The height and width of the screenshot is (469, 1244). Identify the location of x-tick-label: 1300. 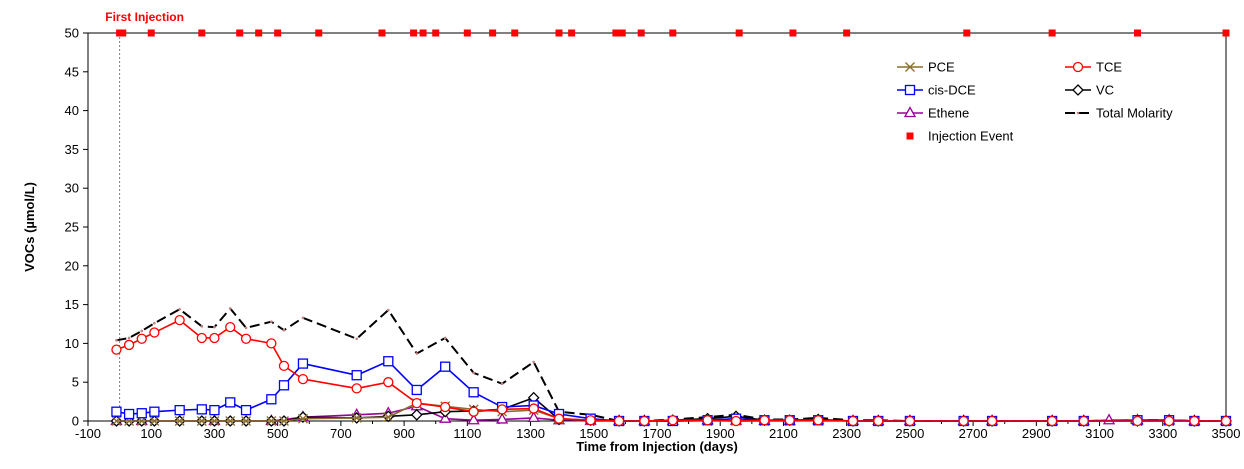
(530, 433).